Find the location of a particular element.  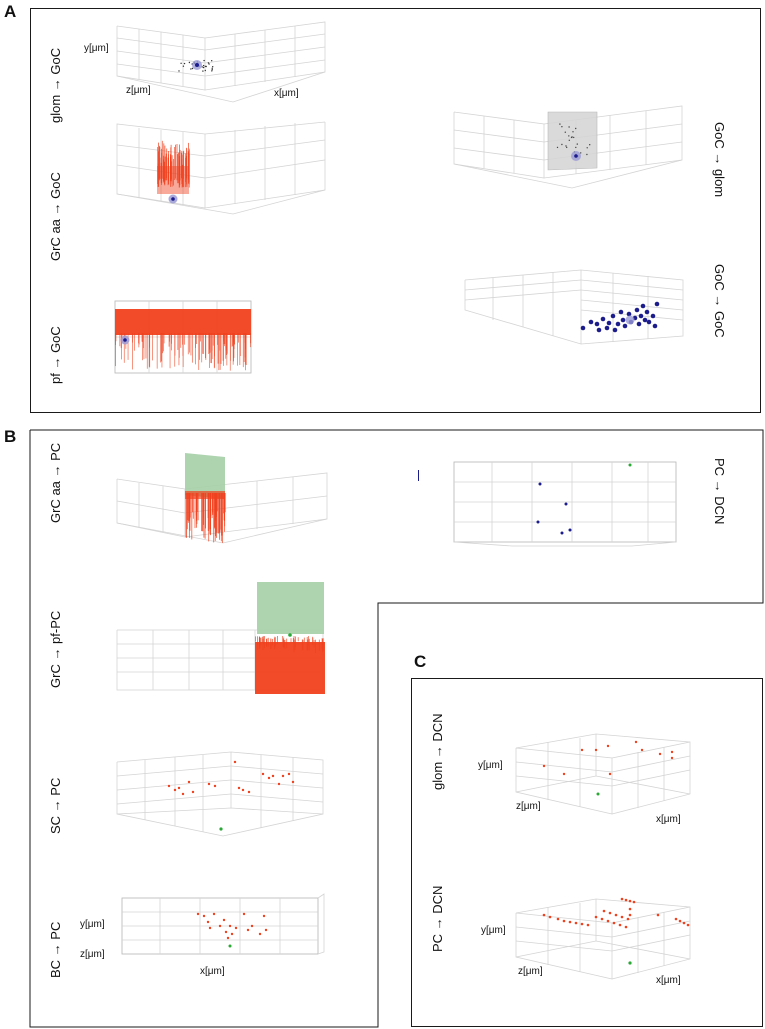

parallel-fiber-block is located at coordinates (290, 668).